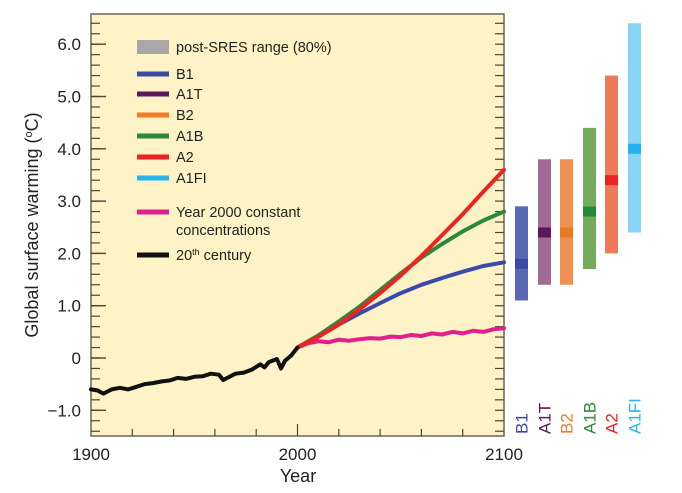 The height and width of the screenshot is (493, 682). I want to click on range-bar-label: A1FI, so click(635, 416).